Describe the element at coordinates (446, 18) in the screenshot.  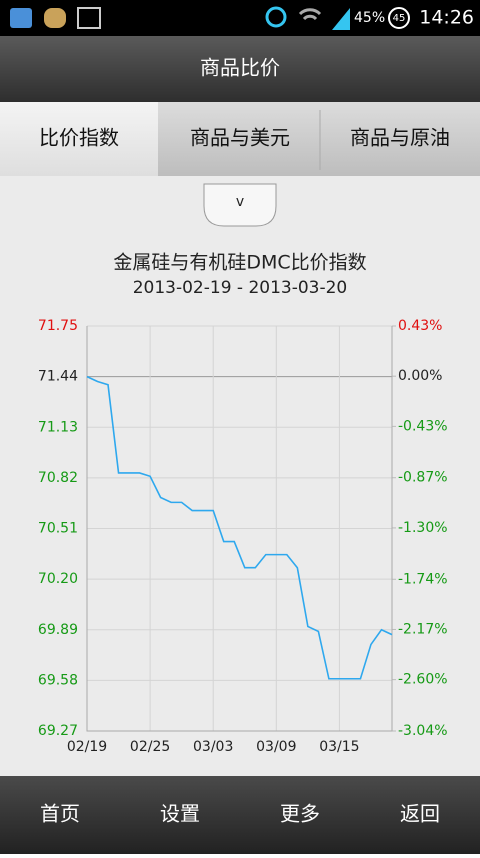
I see `clock: 14:26` at that location.